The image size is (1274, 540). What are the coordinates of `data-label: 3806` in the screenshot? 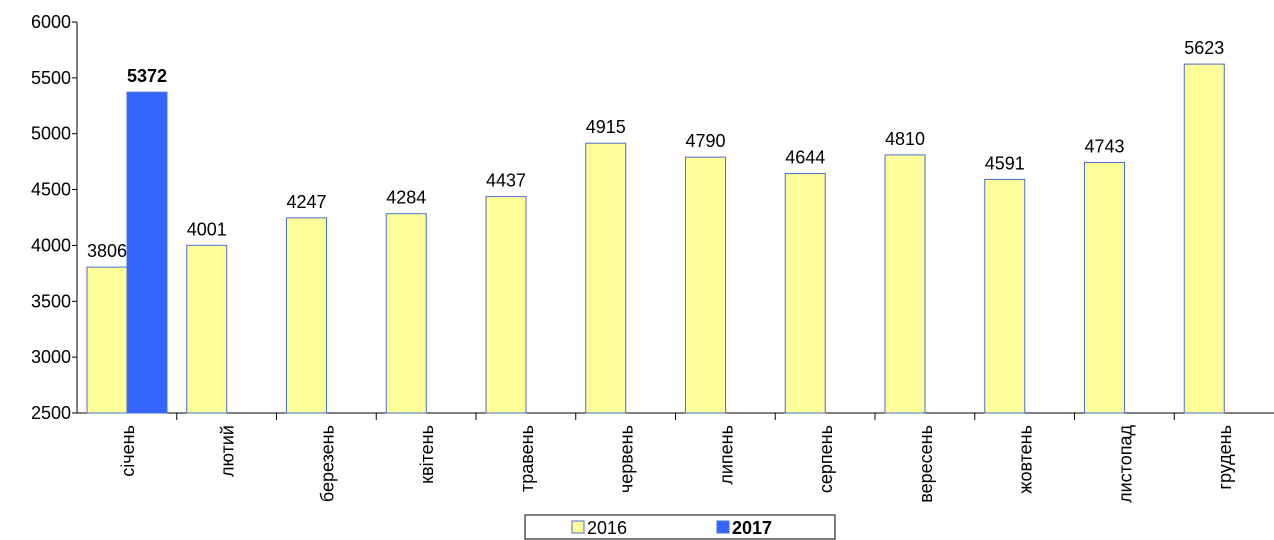 It's located at (107, 251).